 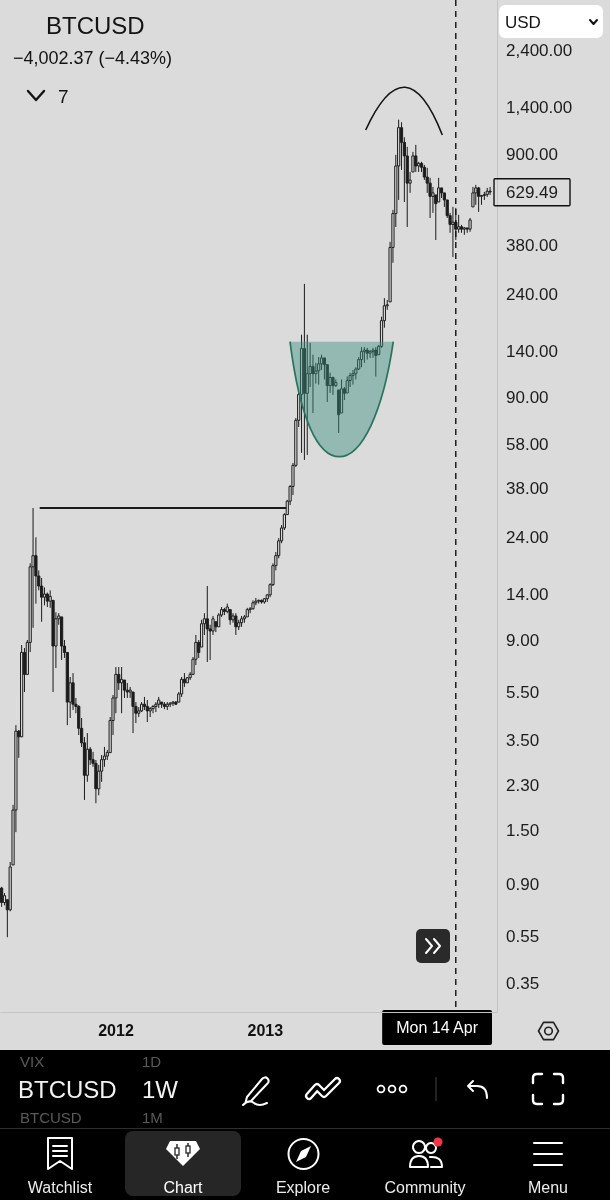 I want to click on text: USD, so click(x=523, y=22).